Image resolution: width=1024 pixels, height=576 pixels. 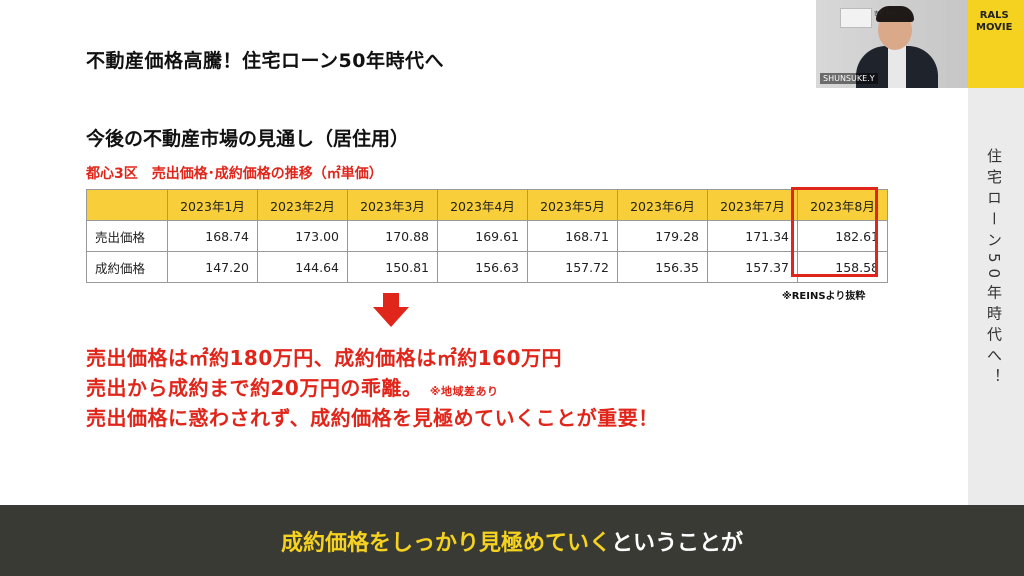 I want to click on logo-line-2: MOVIE, so click(x=994, y=27).